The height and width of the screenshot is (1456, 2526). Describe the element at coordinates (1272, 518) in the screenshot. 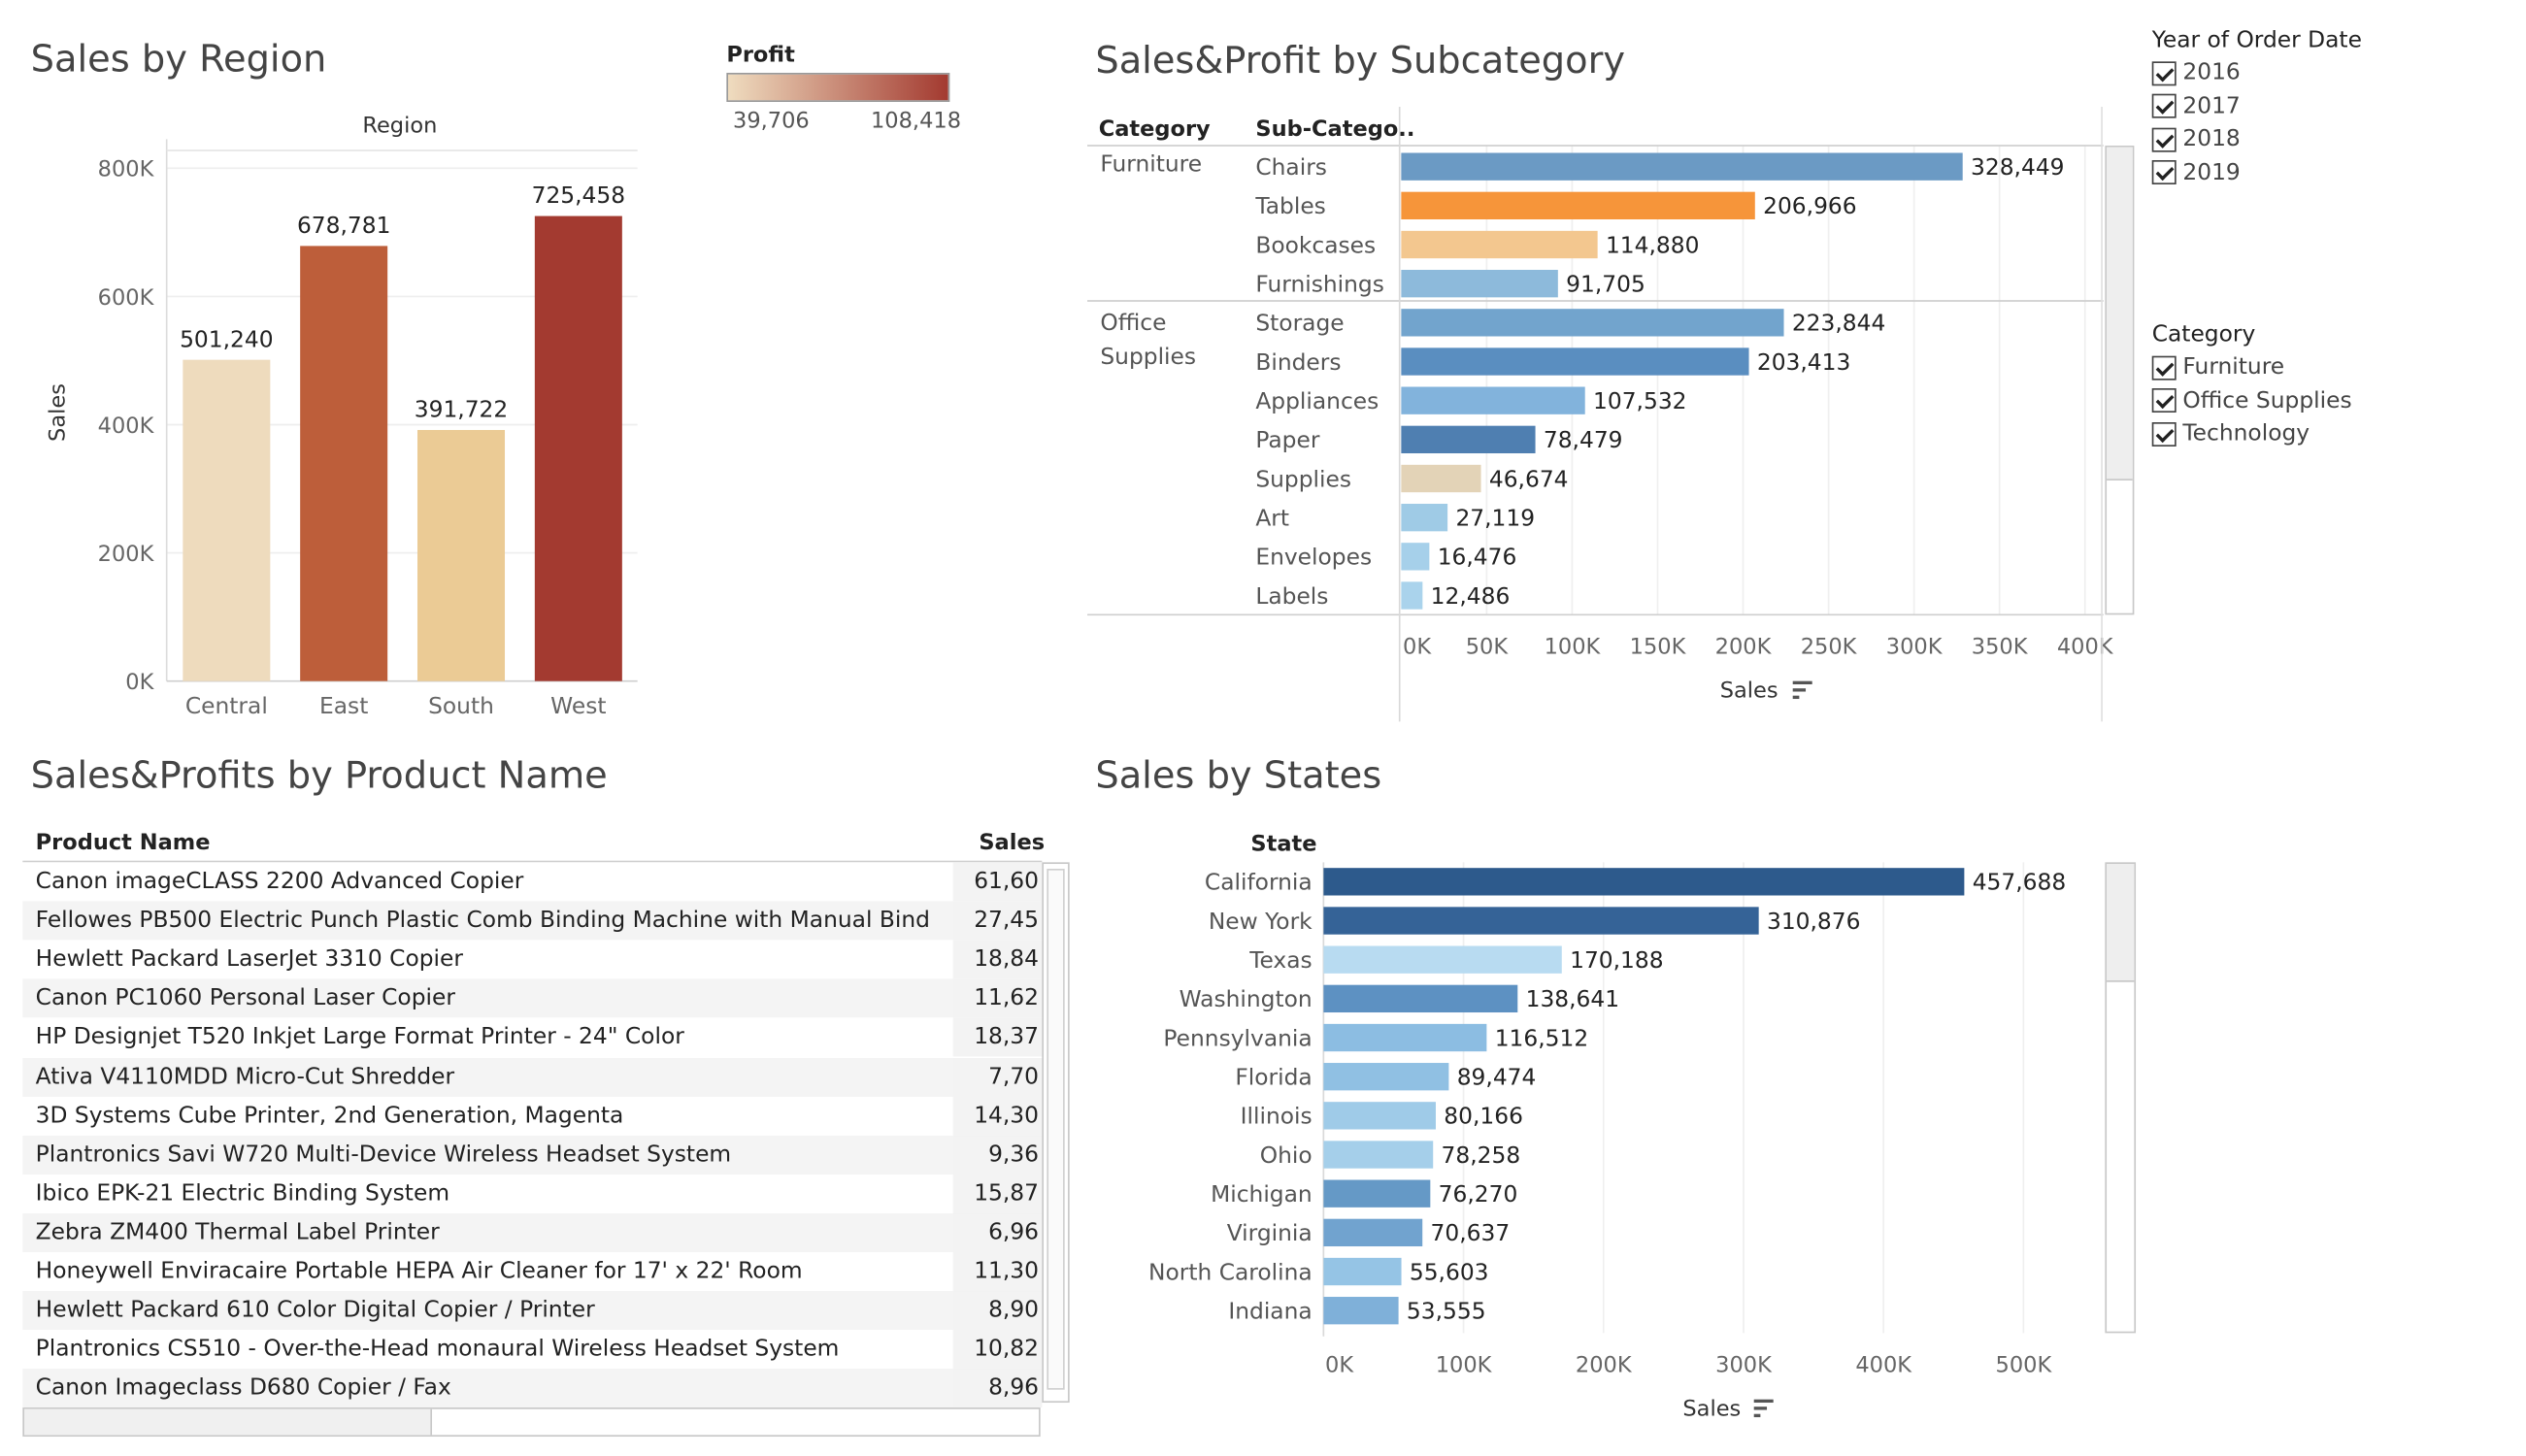

I see `subcategory-label-art: Art` at that location.